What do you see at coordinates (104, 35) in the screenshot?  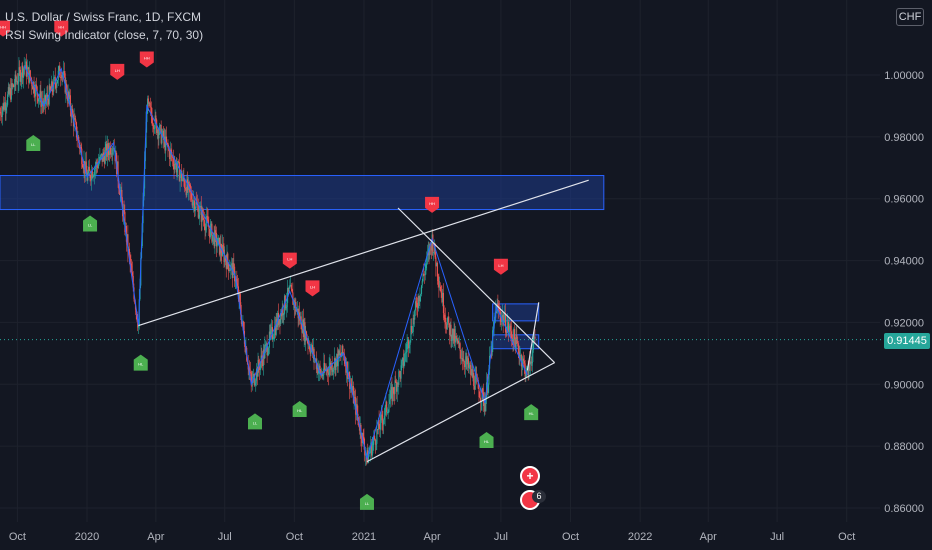 I see `indicator-title: RSI Swing Indicator (close, 7, 70, 30)` at bounding box center [104, 35].